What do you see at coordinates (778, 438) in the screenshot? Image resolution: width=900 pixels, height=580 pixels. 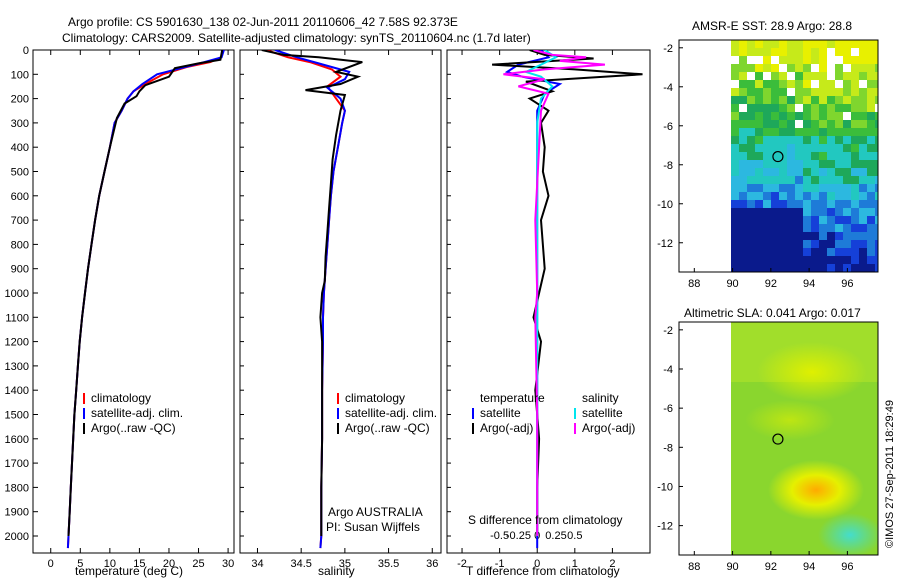 I see `sla-map-frame` at bounding box center [778, 438].